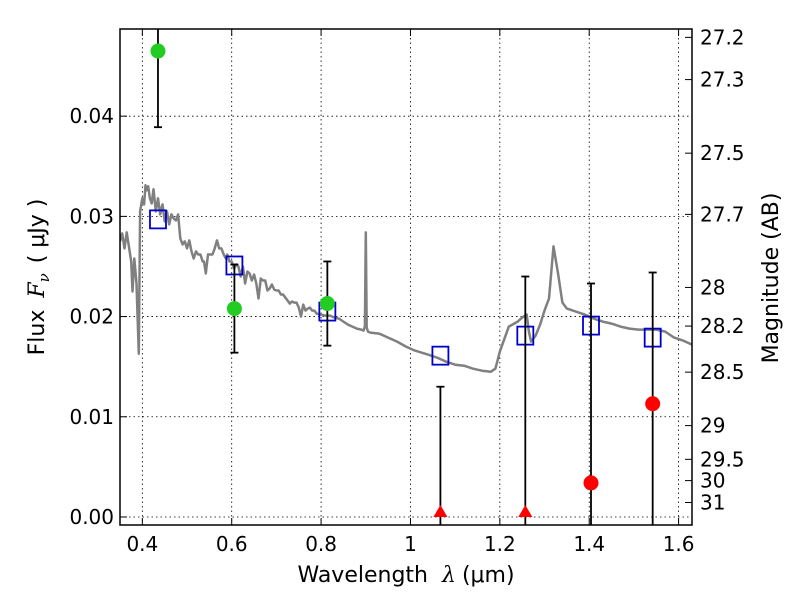 The height and width of the screenshot is (600, 800). What do you see at coordinates (712, 426) in the screenshot?
I see `magnitude-tick-label: 29` at bounding box center [712, 426].